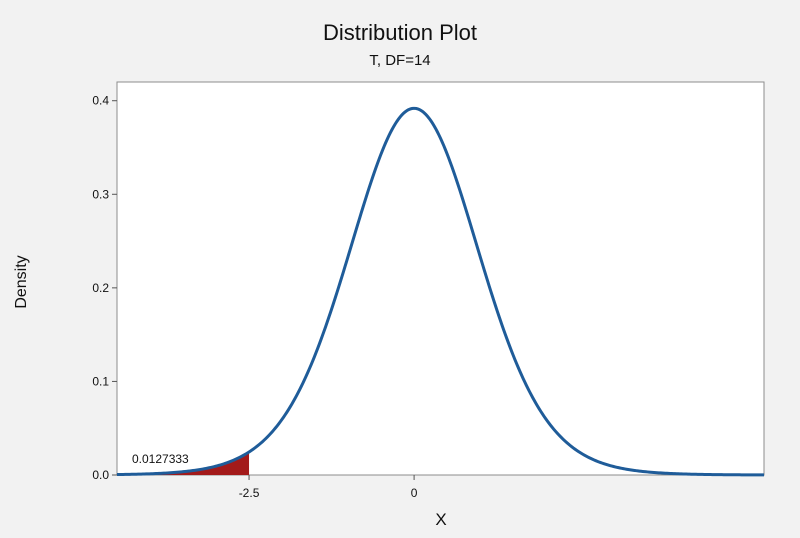 The image size is (800, 538). I want to click on x-axis-label: X, so click(440, 519).